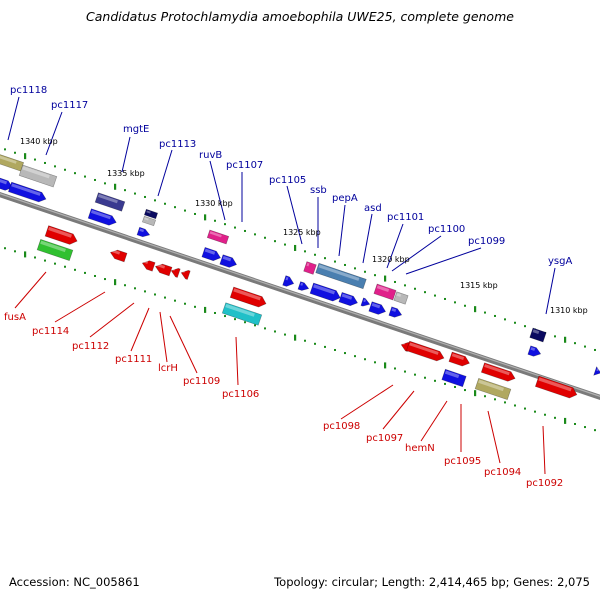  What do you see at coordinates (405, 217) in the screenshot?
I see `gene-label: pc1101` at bounding box center [405, 217].